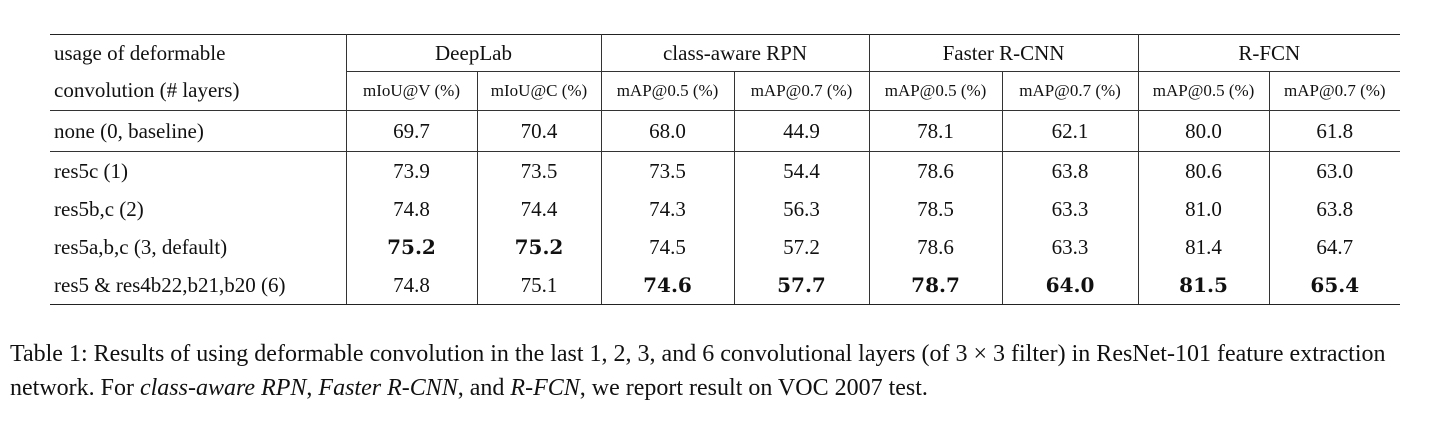  I want to click on value-cell: 57.2, so click(802, 247).